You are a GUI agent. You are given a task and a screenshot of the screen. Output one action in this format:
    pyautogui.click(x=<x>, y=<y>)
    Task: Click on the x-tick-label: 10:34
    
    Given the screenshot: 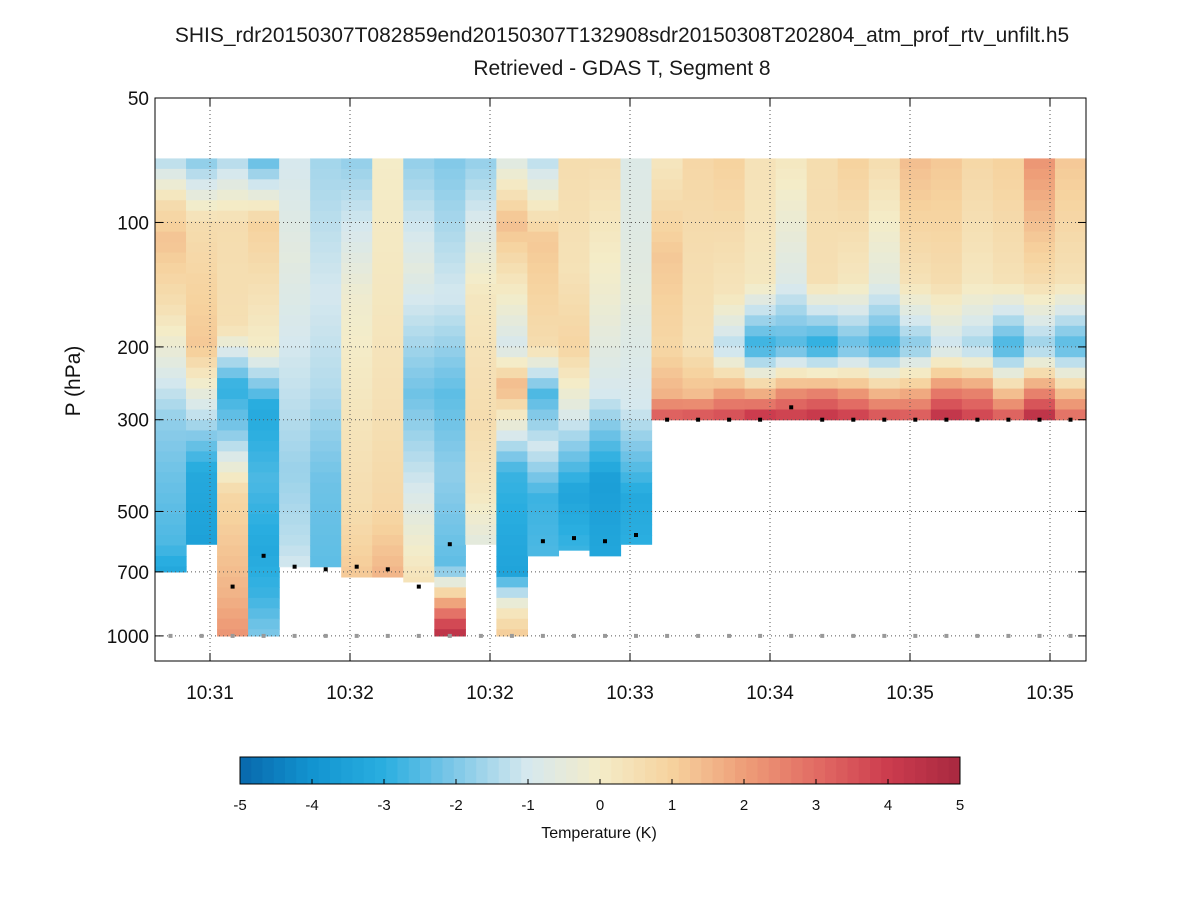 What is the action you would take?
    pyautogui.click(x=770, y=693)
    